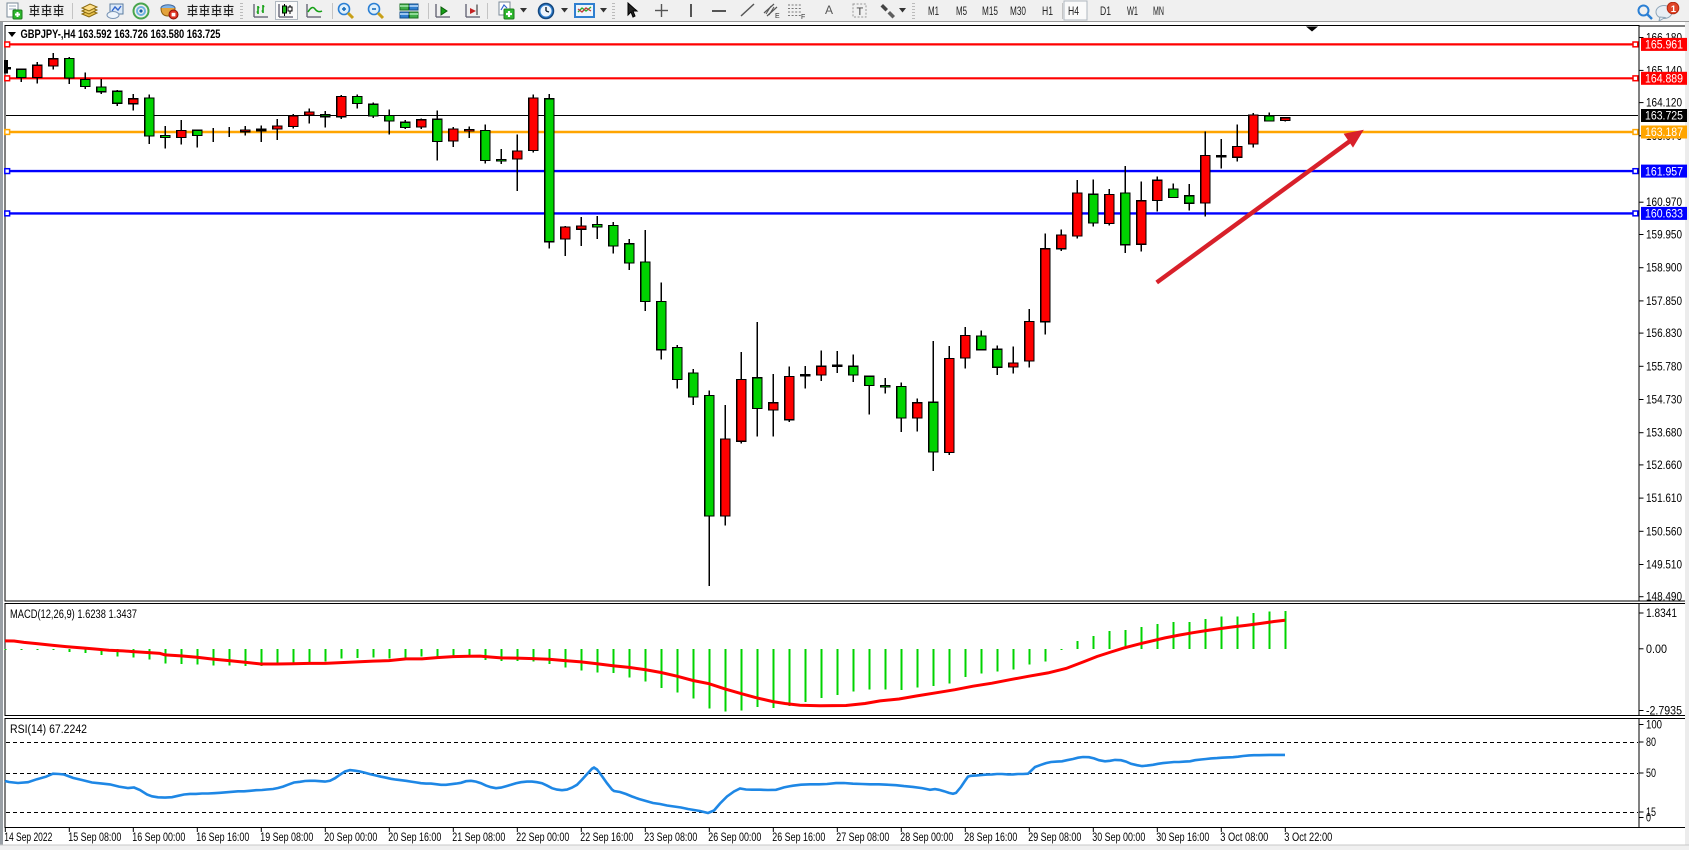 This screenshot has height=850, width=1689. I want to click on svg-text: 165.961, so click(1664, 46).